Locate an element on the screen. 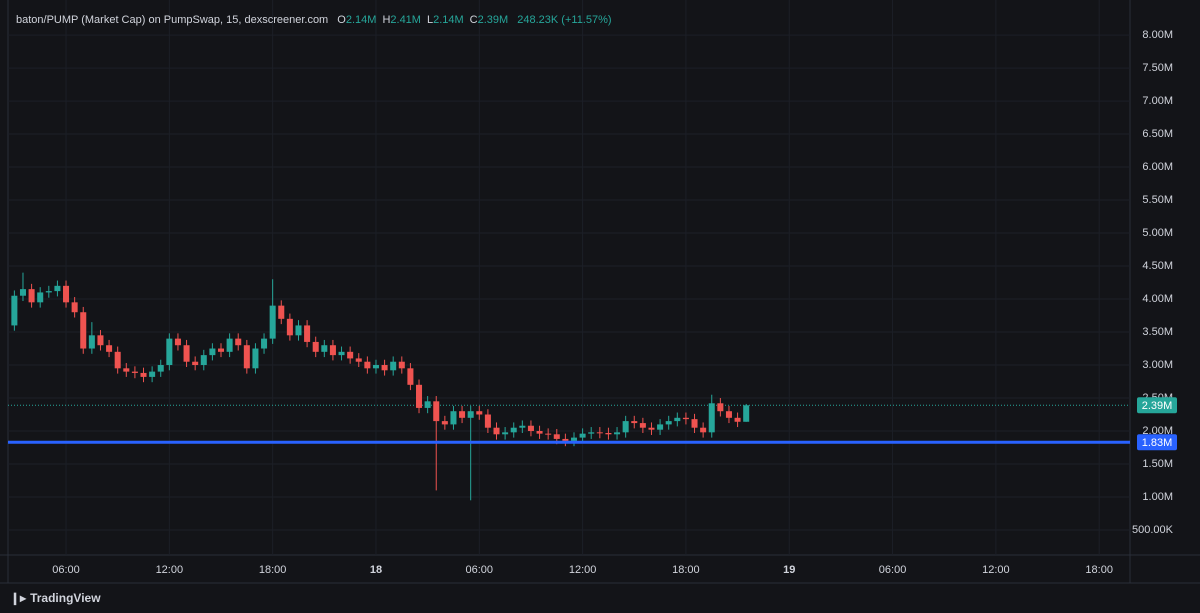 The image size is (1200, 613). y-tick-label: 500.00K is located at coordinates (1153, 530).